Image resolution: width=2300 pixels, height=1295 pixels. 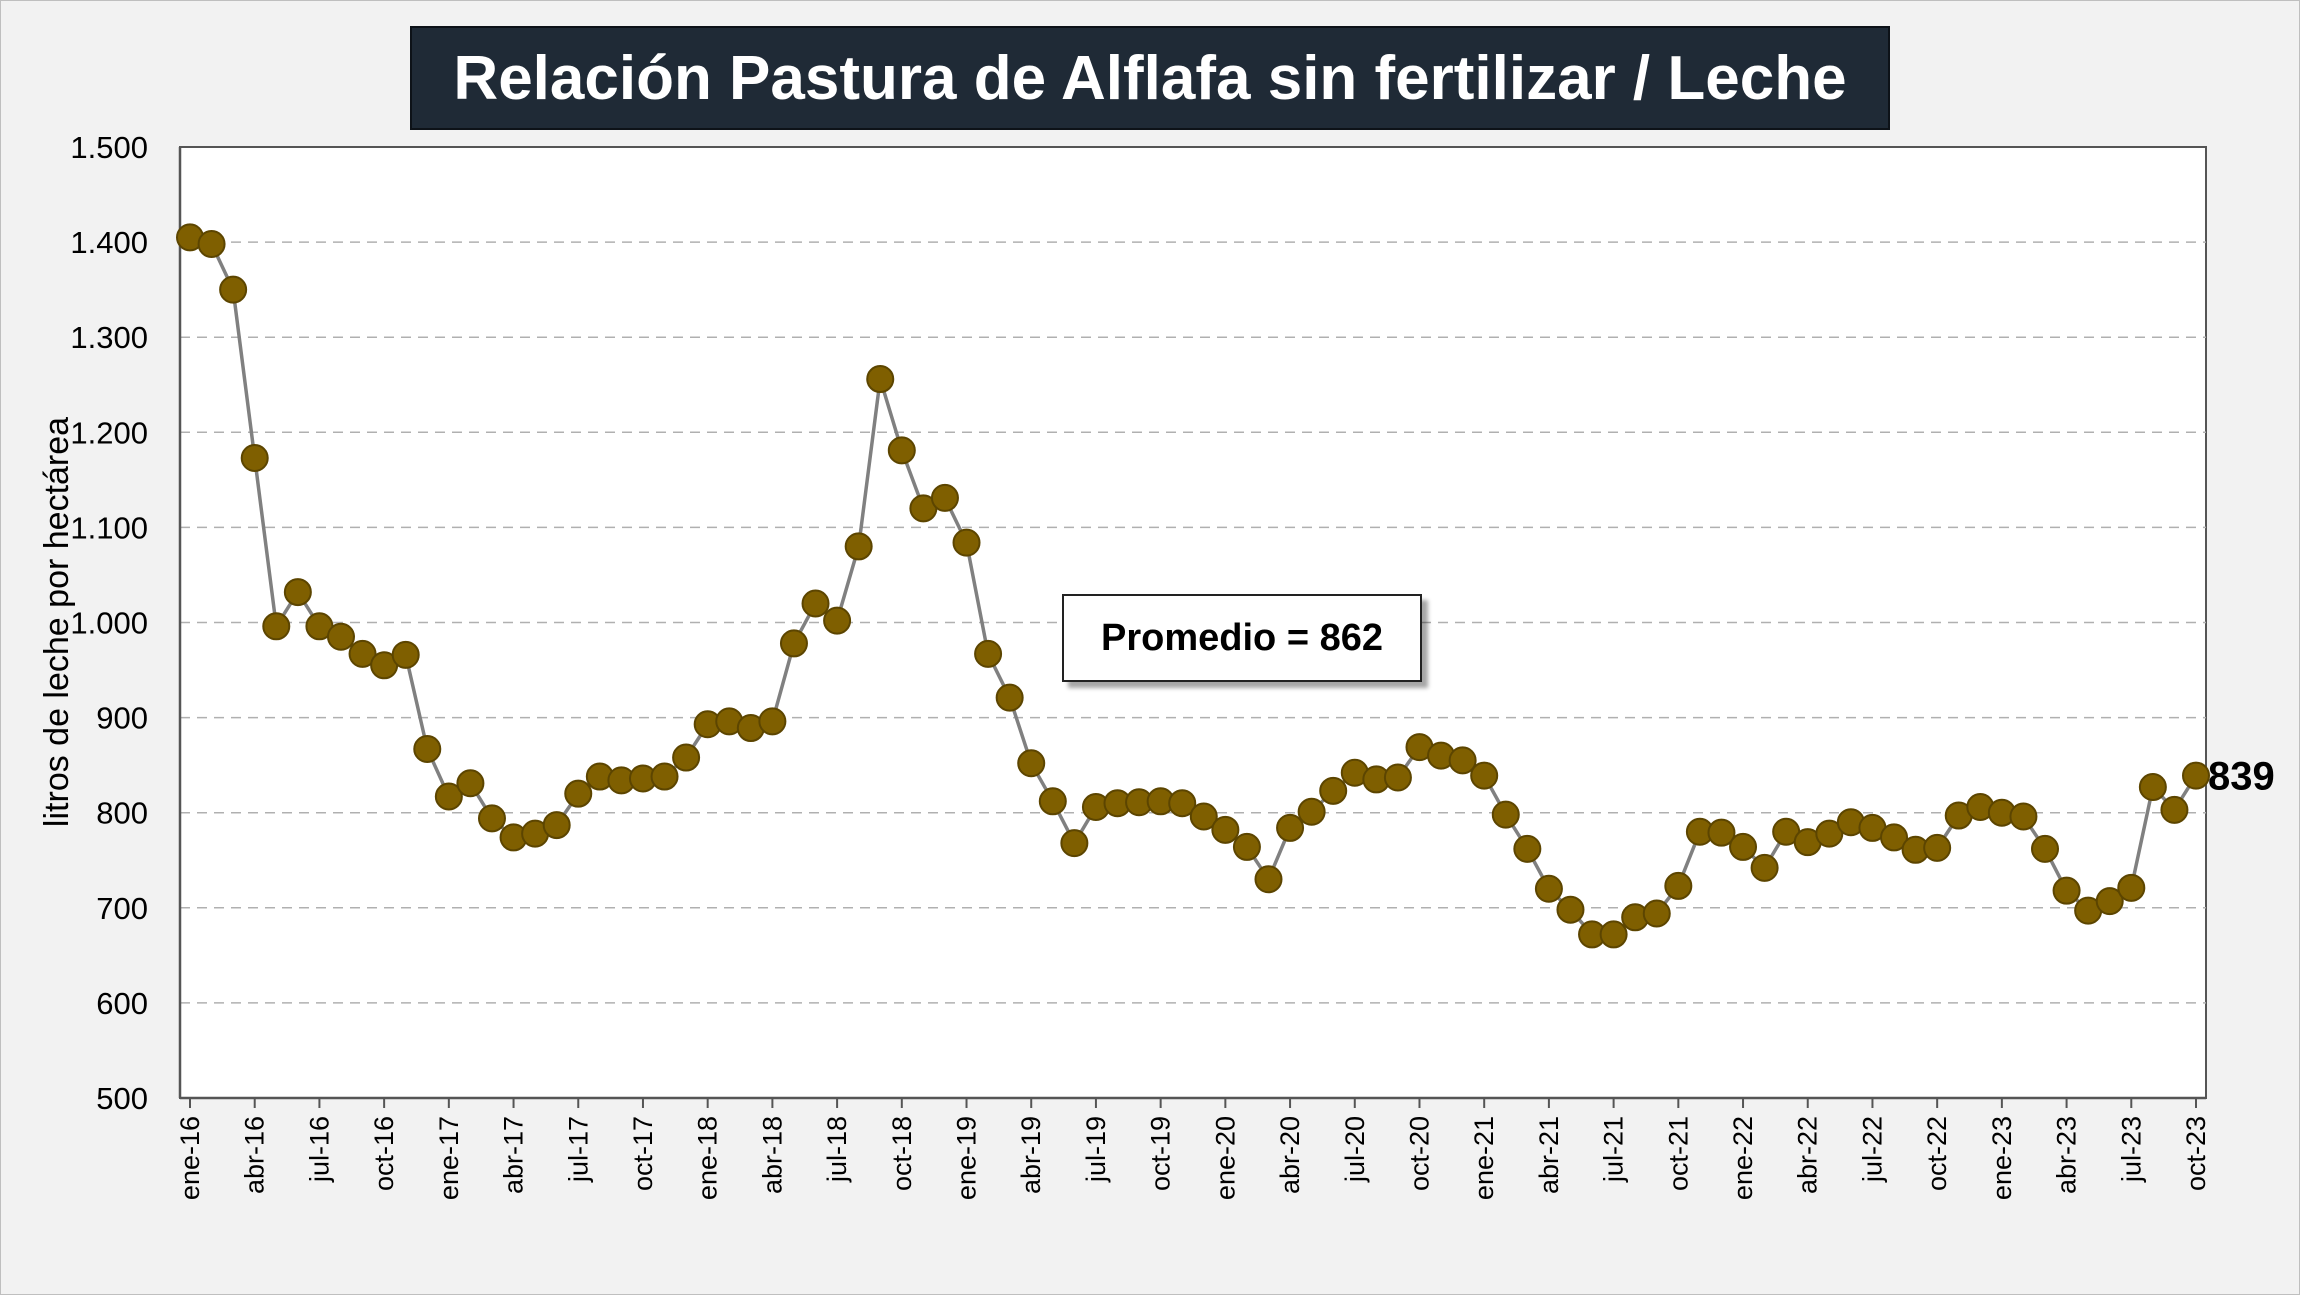 I want to click on x-tick-label: ene-22, so click(x=1743, y=1158).